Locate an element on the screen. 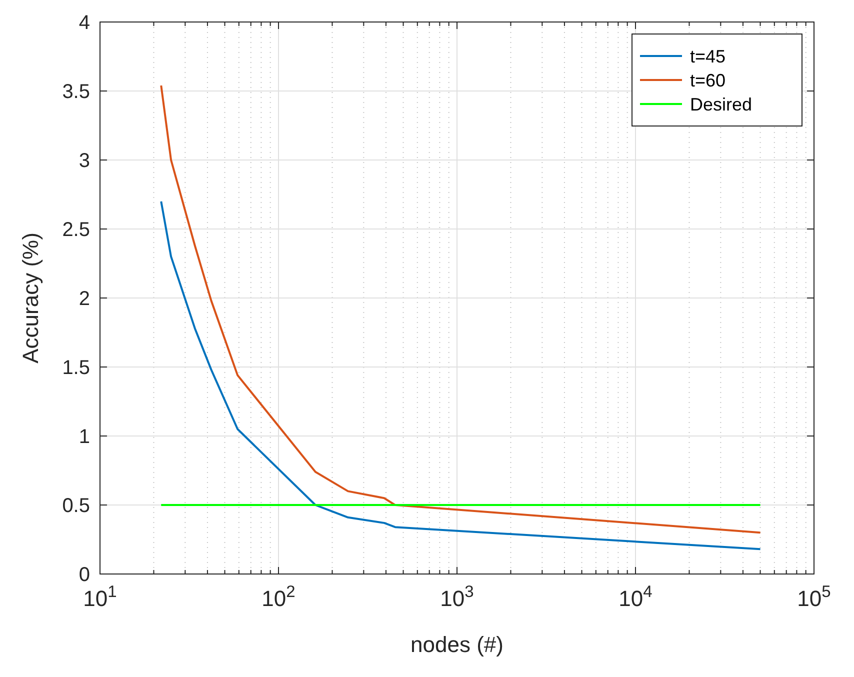 This screenshot has height=677, width=854. legend-label: t=45 is located at coordinates (708, 56).